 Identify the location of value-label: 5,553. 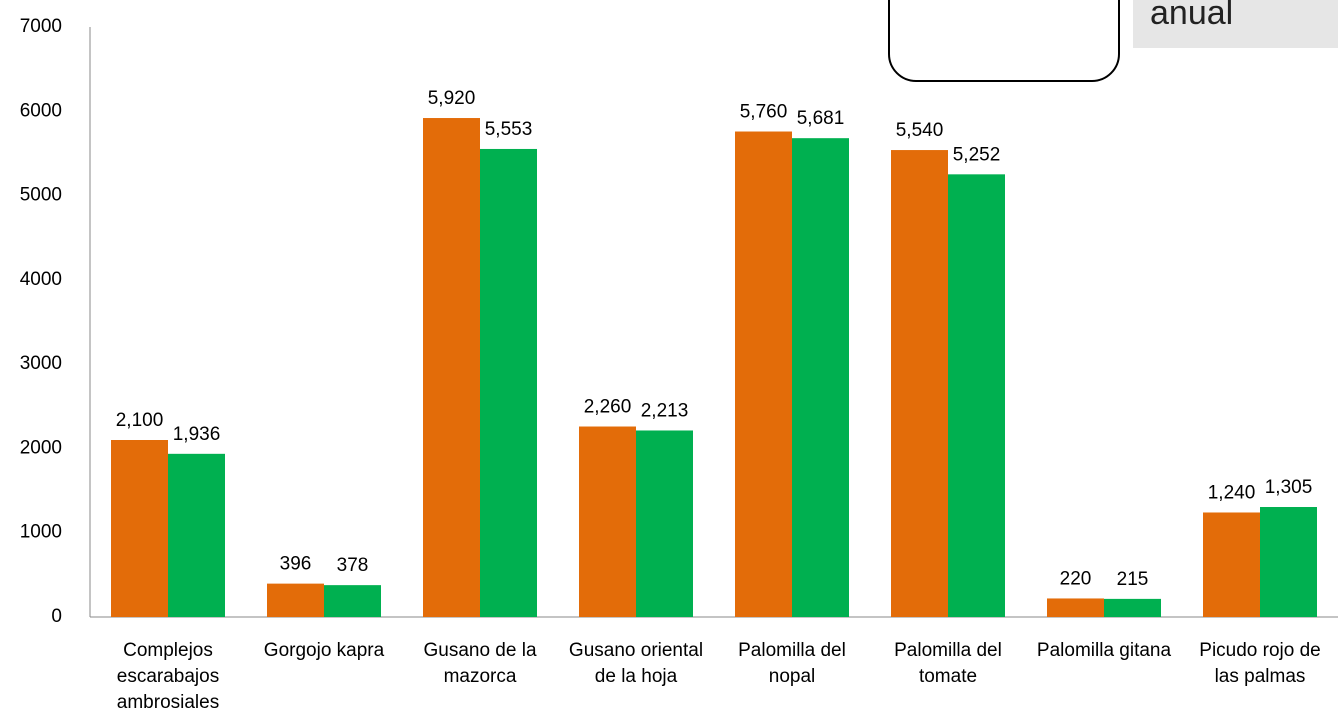
(509, 129).